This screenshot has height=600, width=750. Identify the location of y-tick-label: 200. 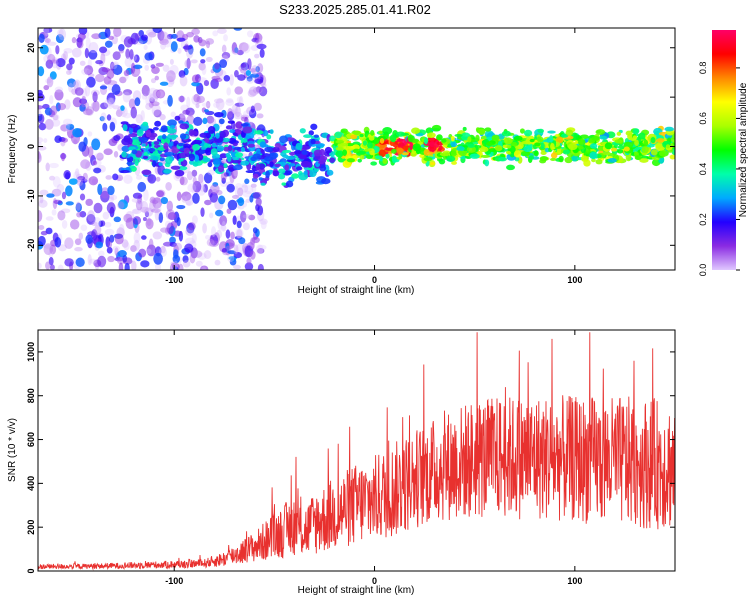
(31, 527).